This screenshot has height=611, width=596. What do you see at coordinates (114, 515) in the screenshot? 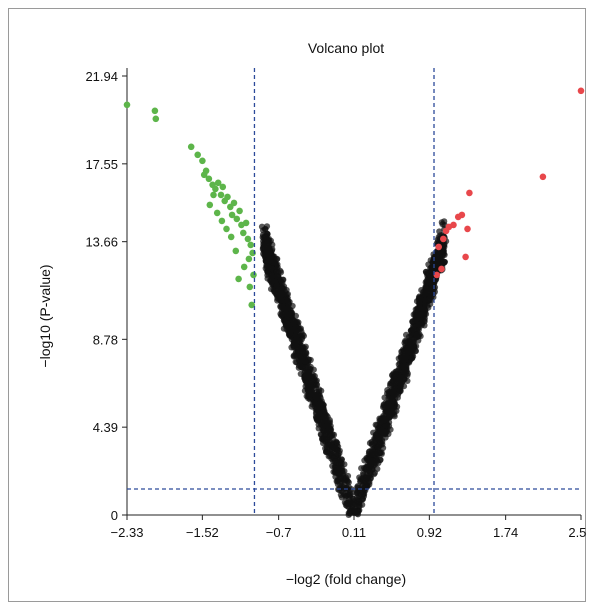
I see `y-tick-label: 0` at bounding box center [114, 515].